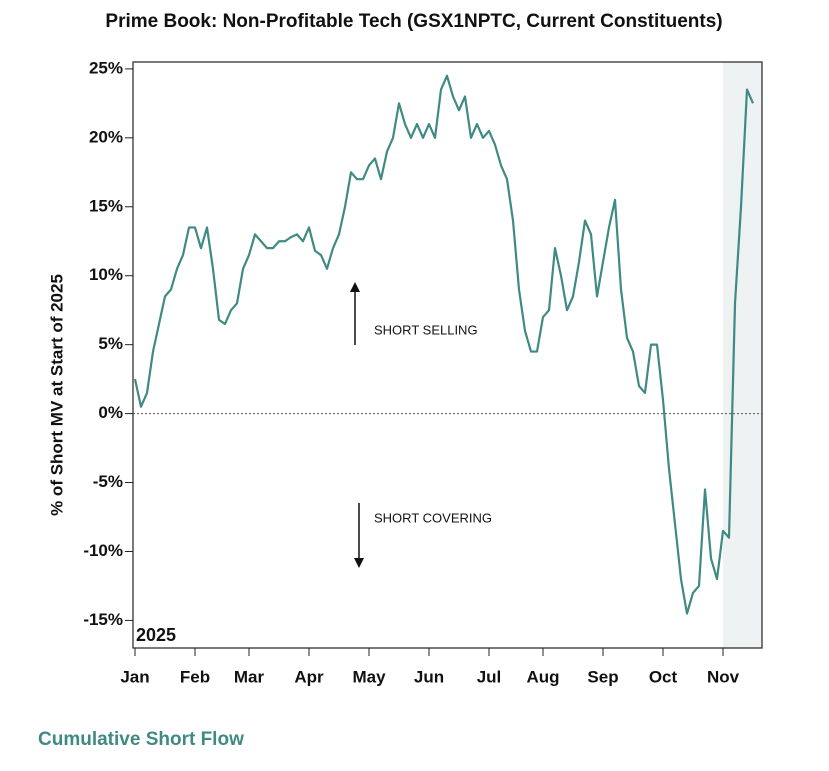 The image size is (829, 771). Describe the element at coordinates (429, 676) in the screenshot. I see `x-tick-label: Jun` at that location.